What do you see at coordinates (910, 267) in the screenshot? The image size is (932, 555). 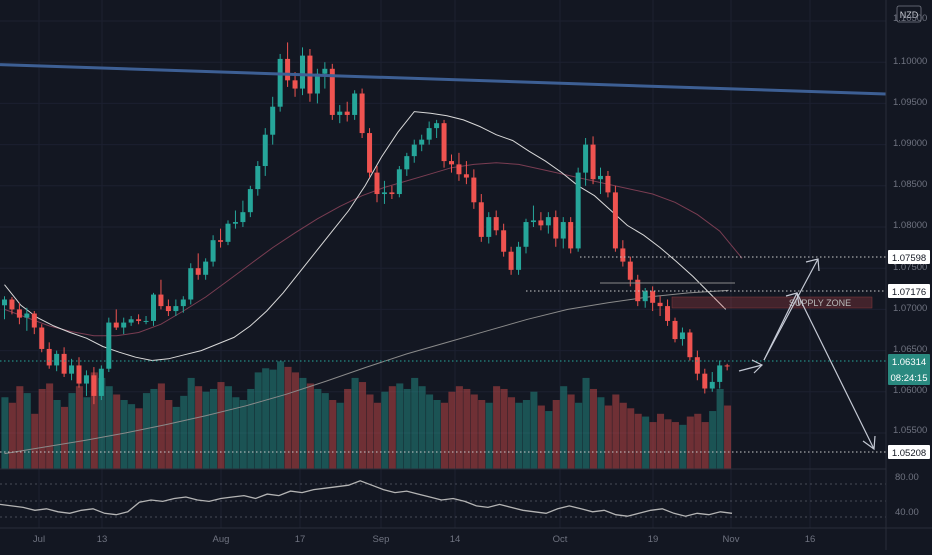 I see `price-tick: 1.07500` at bounding box center [910, 267].